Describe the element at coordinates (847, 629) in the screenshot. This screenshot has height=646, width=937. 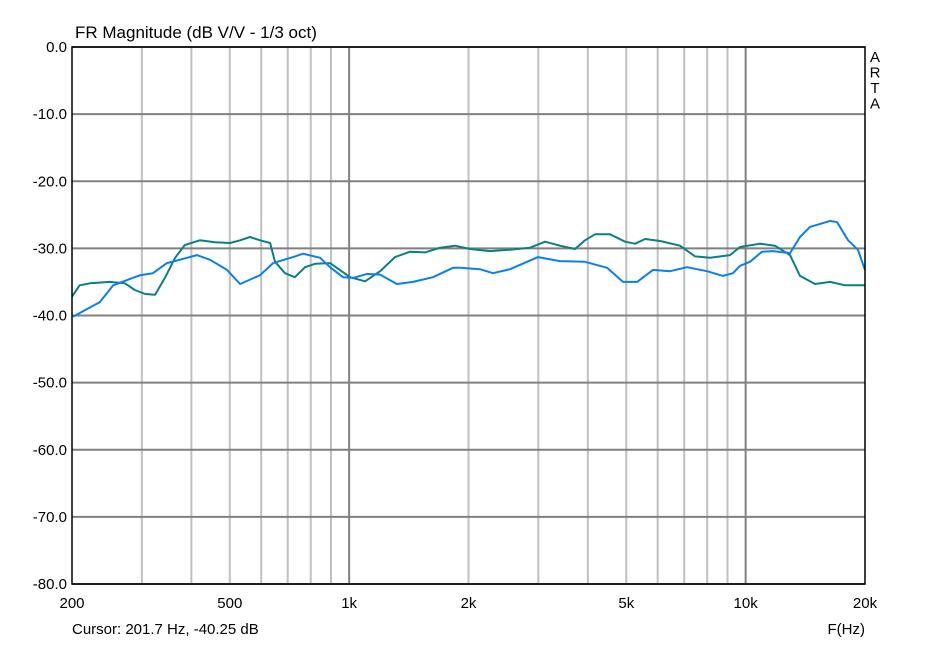
I see `x-axis-label: F(Hz)` at that location.